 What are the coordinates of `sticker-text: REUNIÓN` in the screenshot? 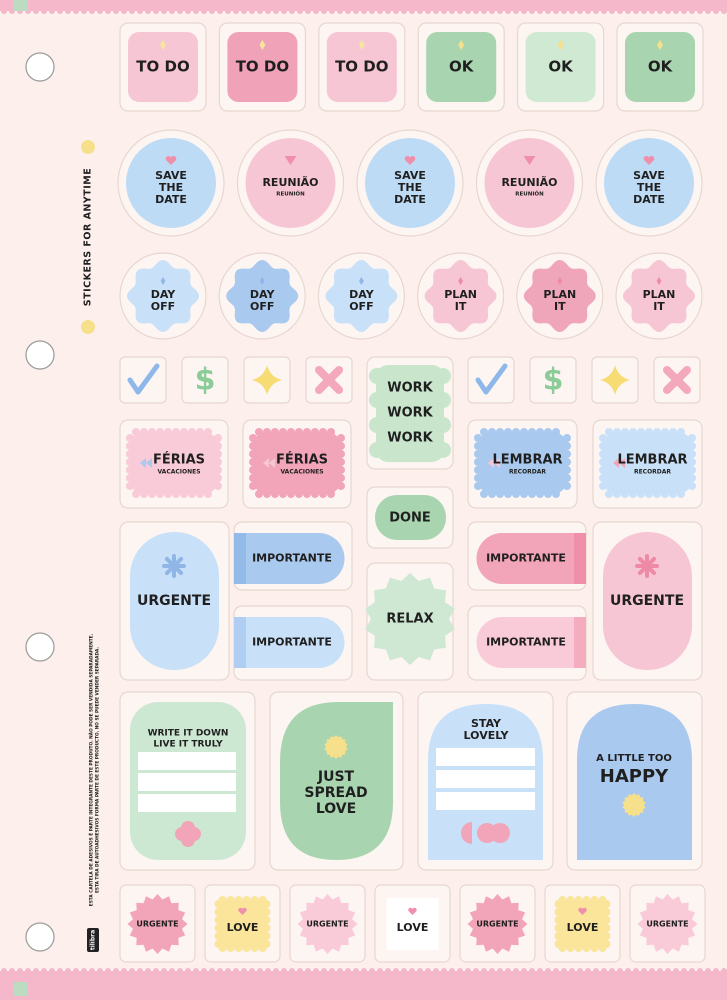 It's located at (529, 194).